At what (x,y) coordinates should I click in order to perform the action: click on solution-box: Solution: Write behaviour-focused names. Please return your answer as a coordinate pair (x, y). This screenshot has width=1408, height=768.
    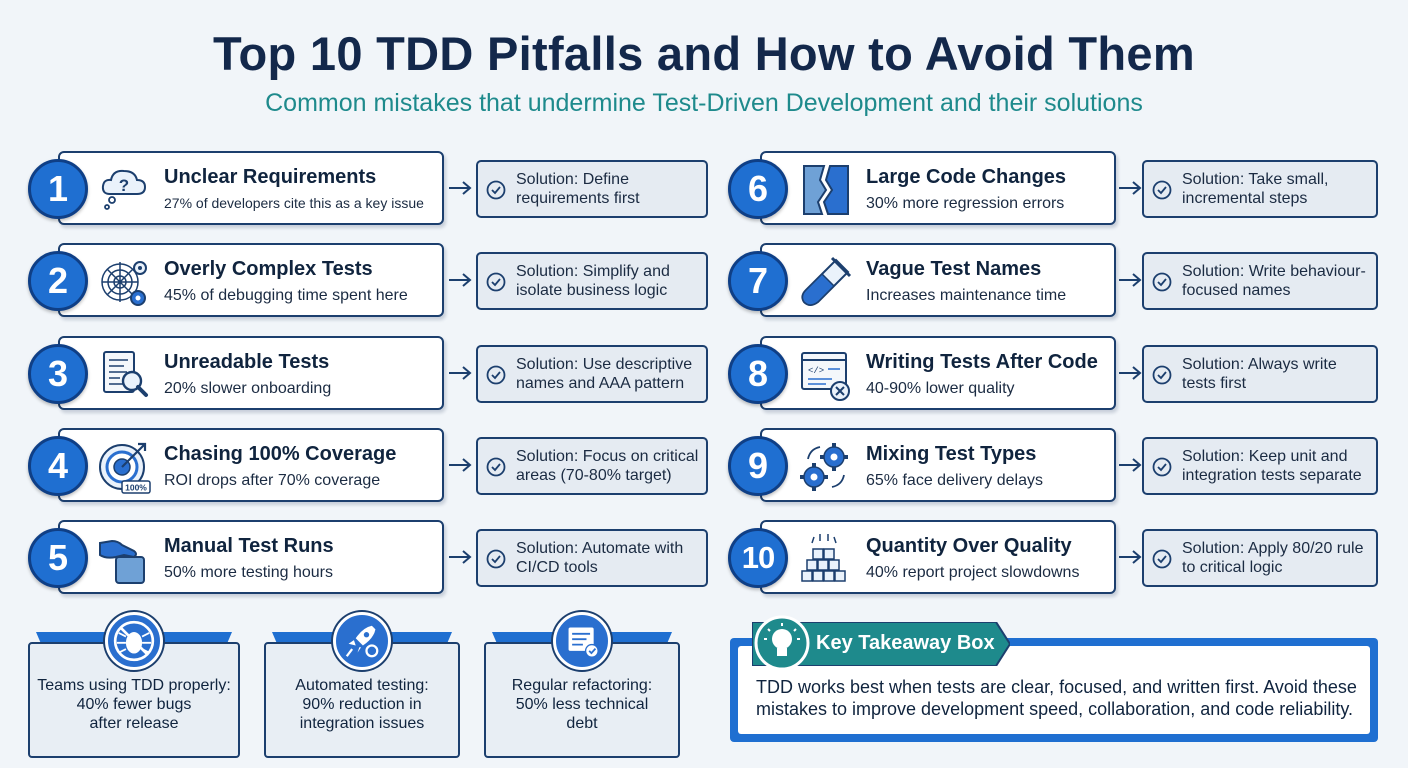
    Looking at the image, I should click on (1260, 281).